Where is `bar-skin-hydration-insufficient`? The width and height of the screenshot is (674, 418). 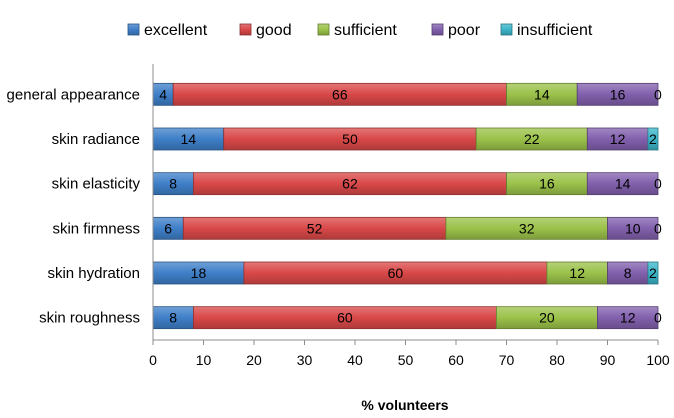 bar-skin-hydration-insufficient is located at coordinates (653, 273).